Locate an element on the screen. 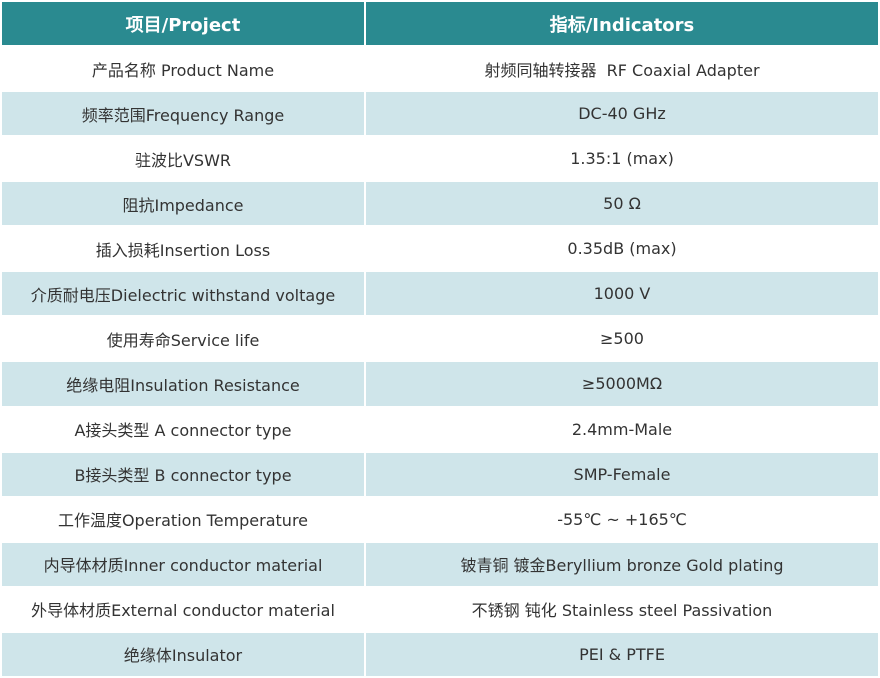 This screenshot has height=678, width=880. project-cell: 驻波比VSWR is located at coordinates (183, 159).